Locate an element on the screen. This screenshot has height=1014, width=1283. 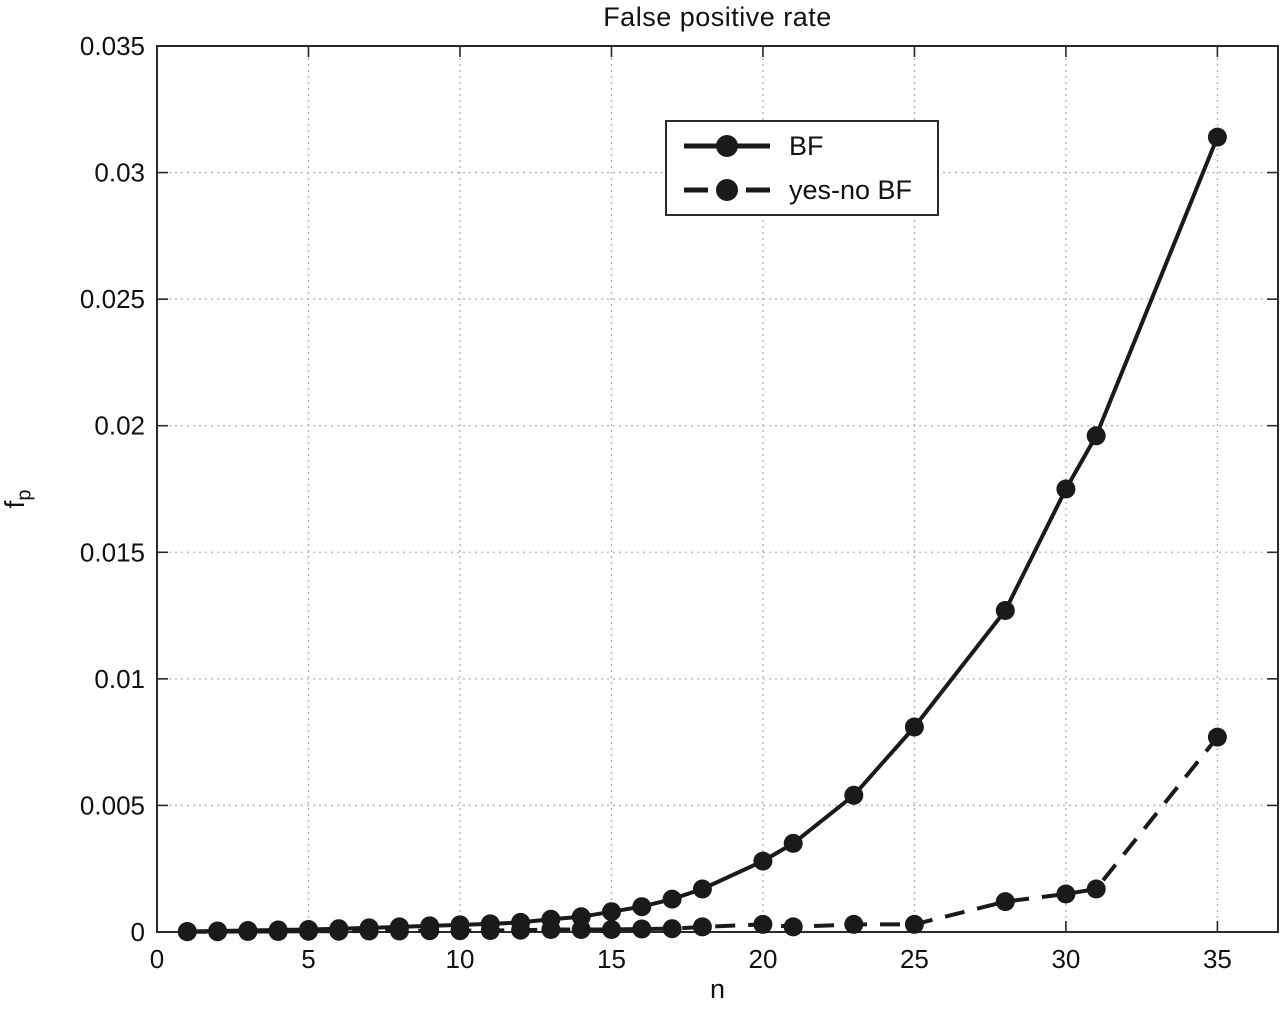
legend-item-yes-no-bf: yes-no BF is located at coordinates (809, 190).